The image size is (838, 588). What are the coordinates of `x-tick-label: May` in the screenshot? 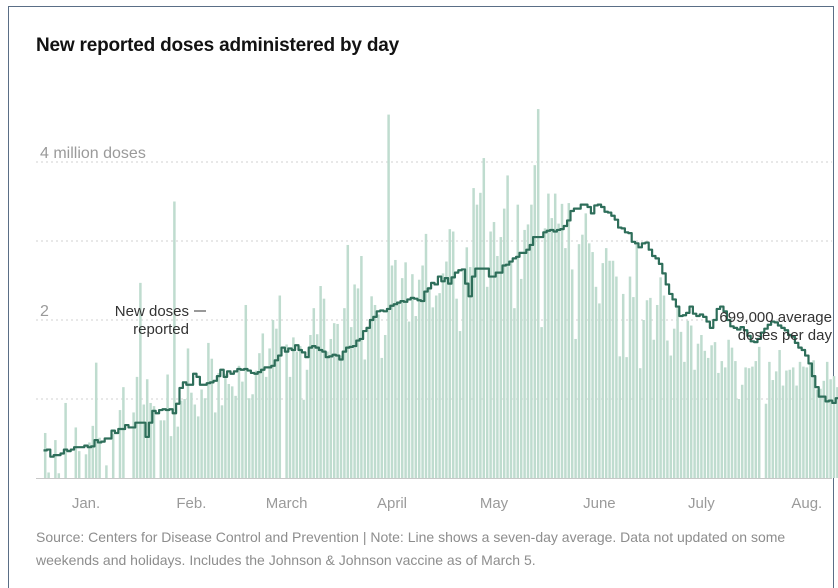 It's located at (494, 503).